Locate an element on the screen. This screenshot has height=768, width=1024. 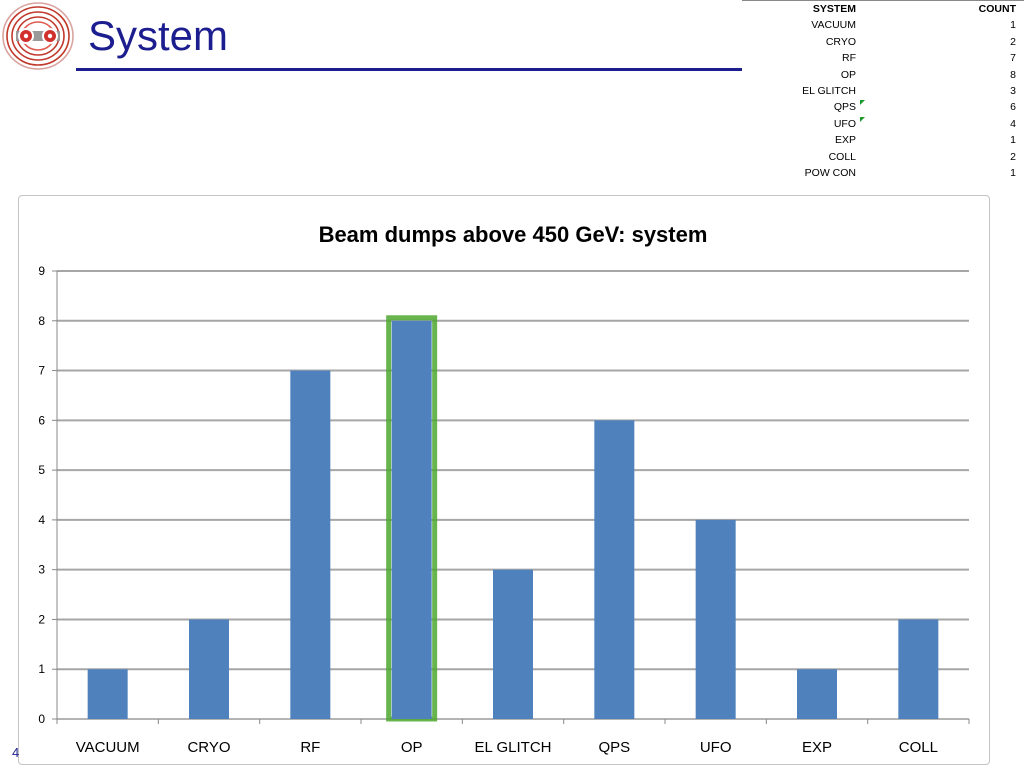
table-row: UFO 4 is located at coordinates (883, 124).